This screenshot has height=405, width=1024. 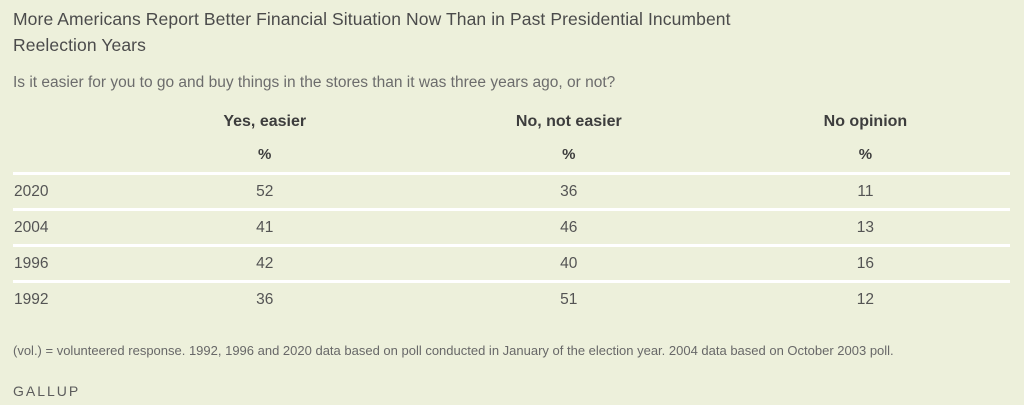 What do you see at coordinates (865, 262) in the screenshot?
I see `cell-no-opinion: 16` at bounding box center [865, 262].